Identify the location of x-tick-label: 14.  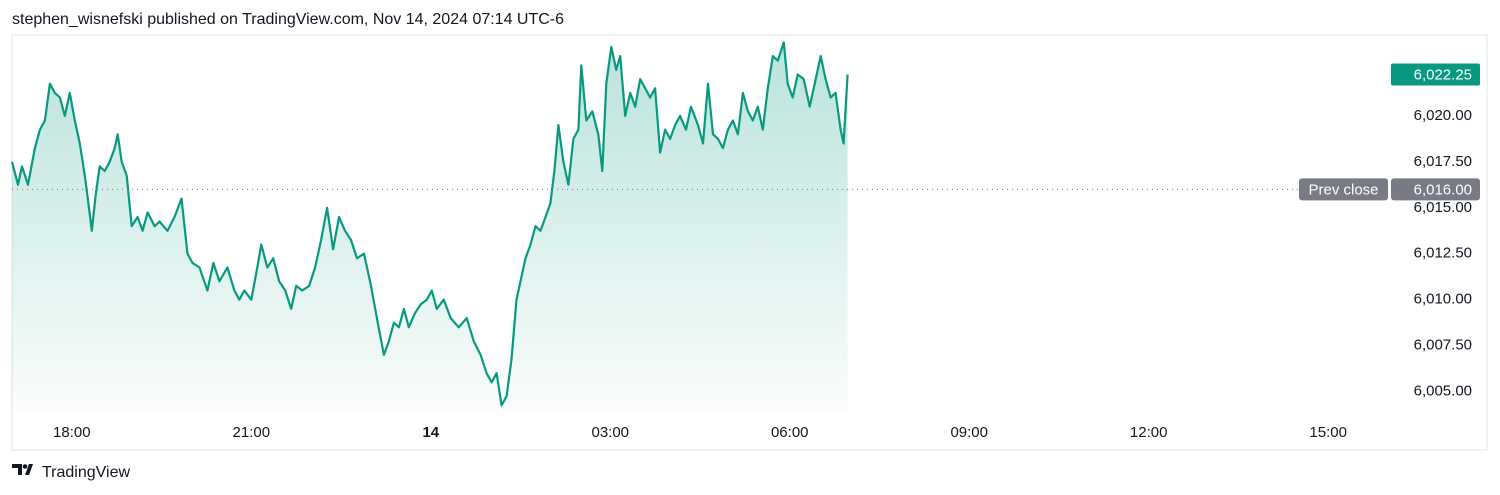
(430, 432).